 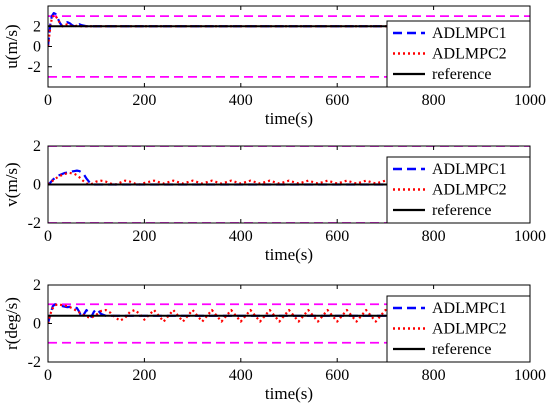 I want to click on series-line-adlmpc2, so click(x=289, y=313).